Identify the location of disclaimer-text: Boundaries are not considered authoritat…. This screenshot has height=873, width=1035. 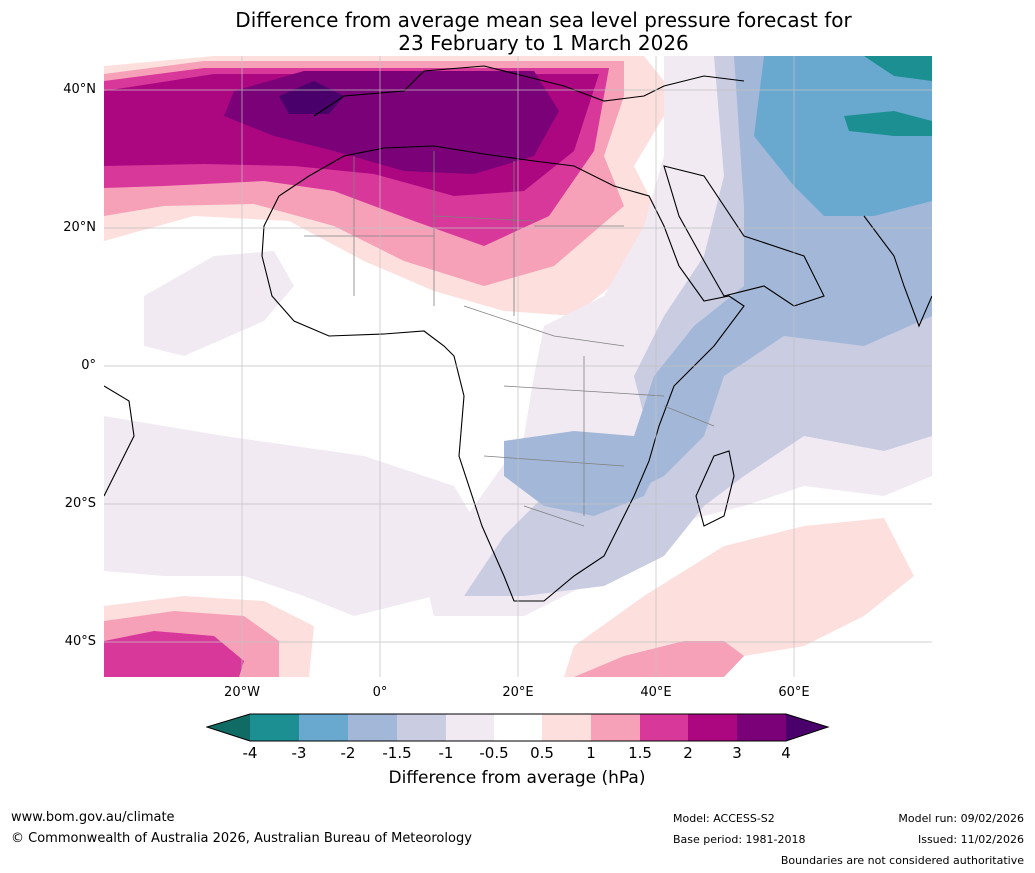
(902, 860).